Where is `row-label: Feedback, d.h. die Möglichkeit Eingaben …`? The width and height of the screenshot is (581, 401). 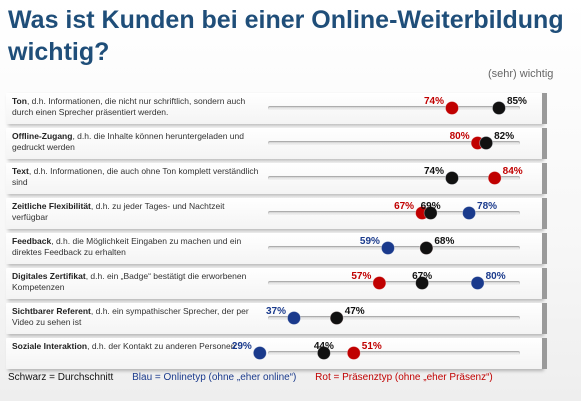
row-label: Feedback, d.h. die Möglichkeit Eingaben … is located at coordinates (137, 247).